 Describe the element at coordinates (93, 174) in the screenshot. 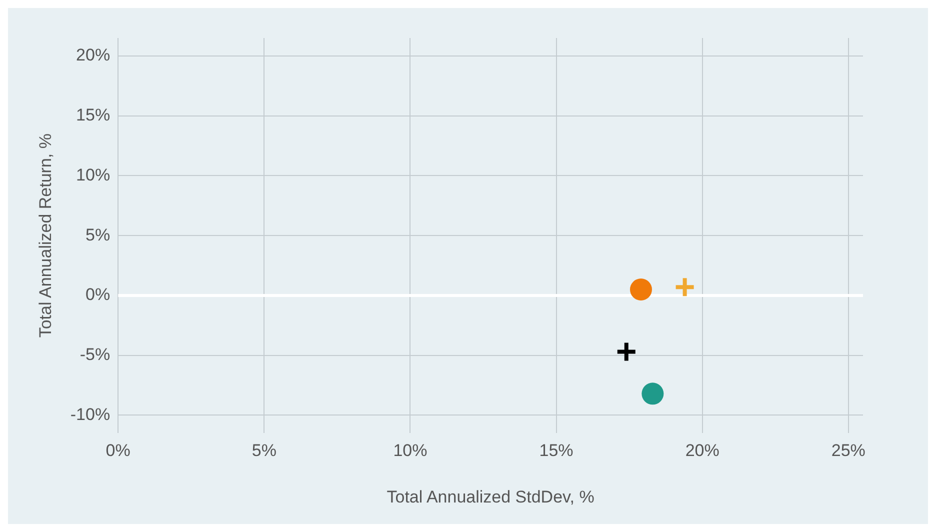

I see `y-tick-label: 10%` at that location.